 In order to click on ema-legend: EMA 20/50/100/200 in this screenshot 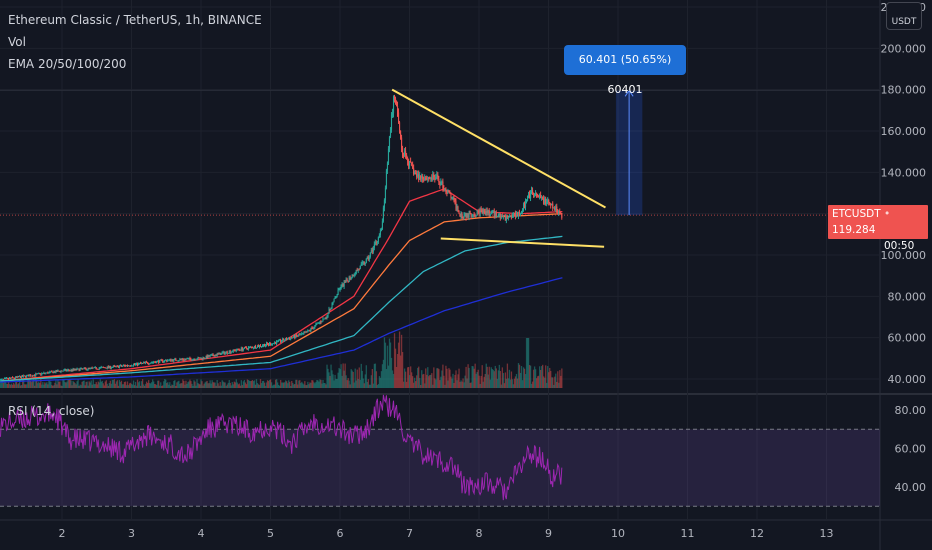, I will do `click(67, 64)`.